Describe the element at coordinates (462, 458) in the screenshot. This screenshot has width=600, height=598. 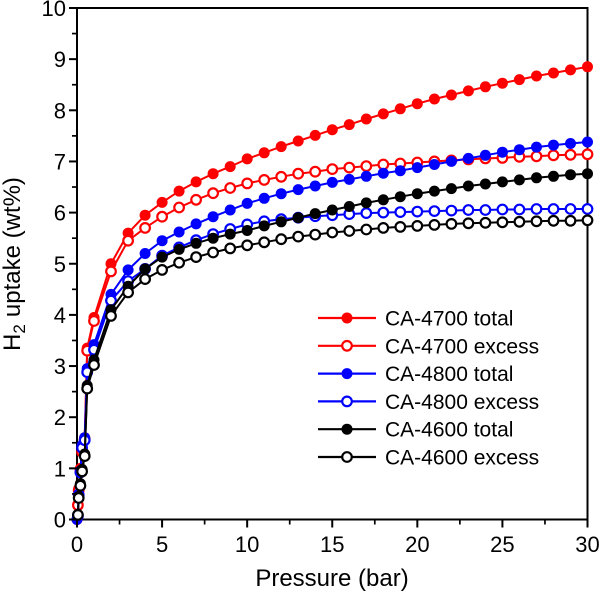
I see `legend-label: CA-4600 excess` at that location.